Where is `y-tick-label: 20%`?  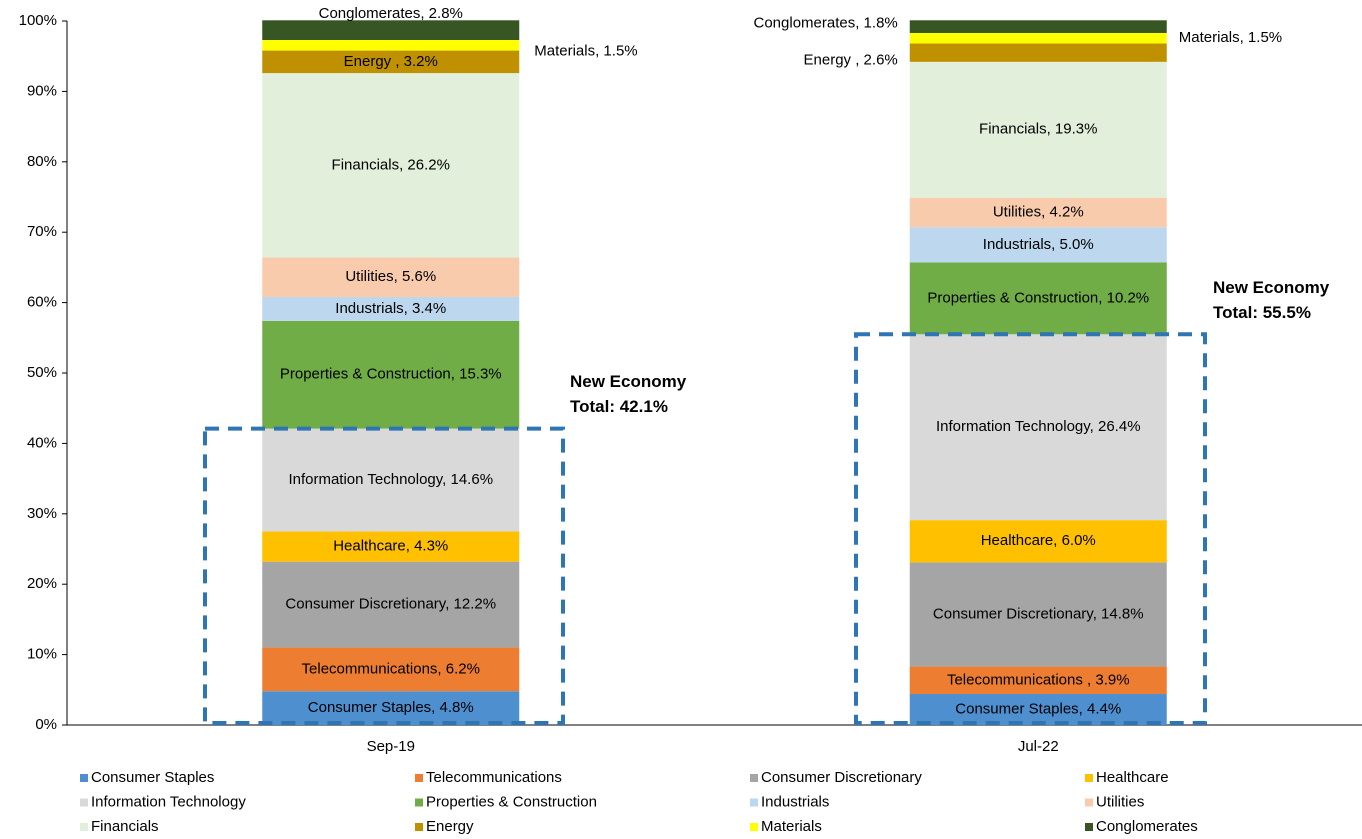
y-tick-label: 20% is located at coordinates (42, 583).